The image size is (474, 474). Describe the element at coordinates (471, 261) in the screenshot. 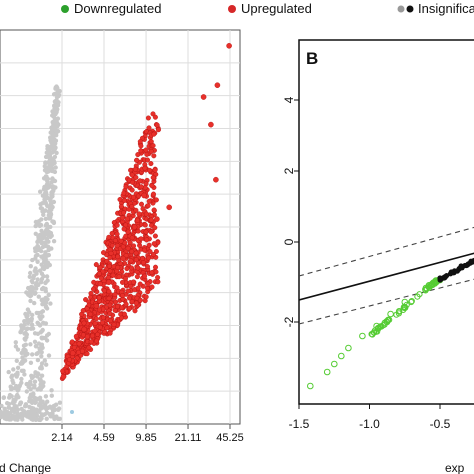

I see `panel-b-insignificant-point` at that location.